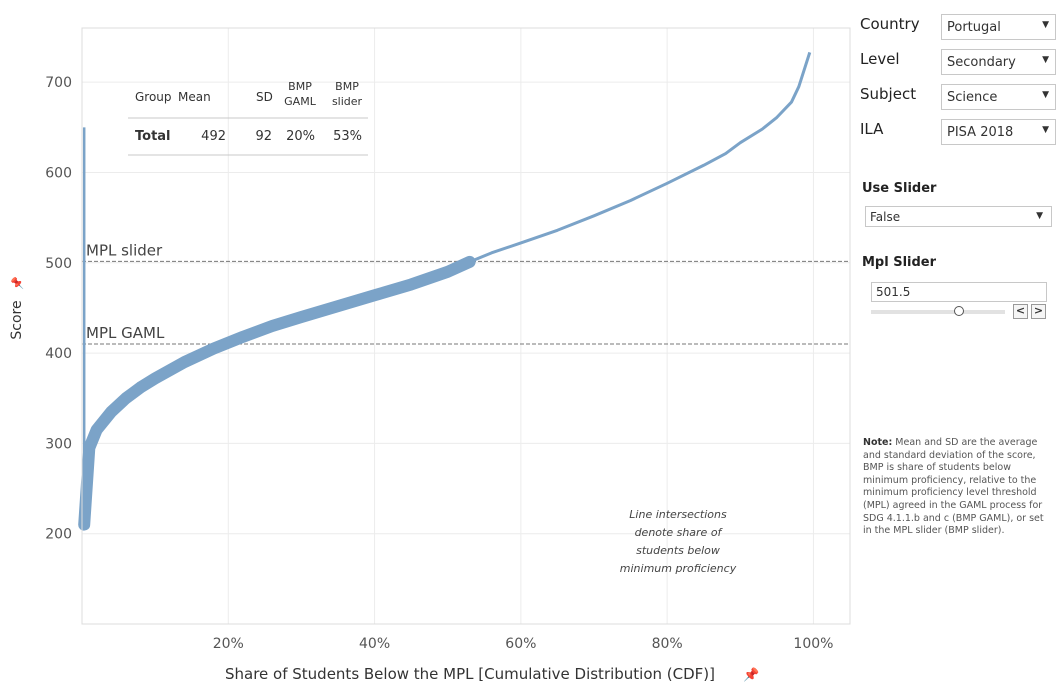  What do you see at coordinates (885, 217) in the screenshot?
I see `use-slider-value: False` at bounding box center [885, 217].